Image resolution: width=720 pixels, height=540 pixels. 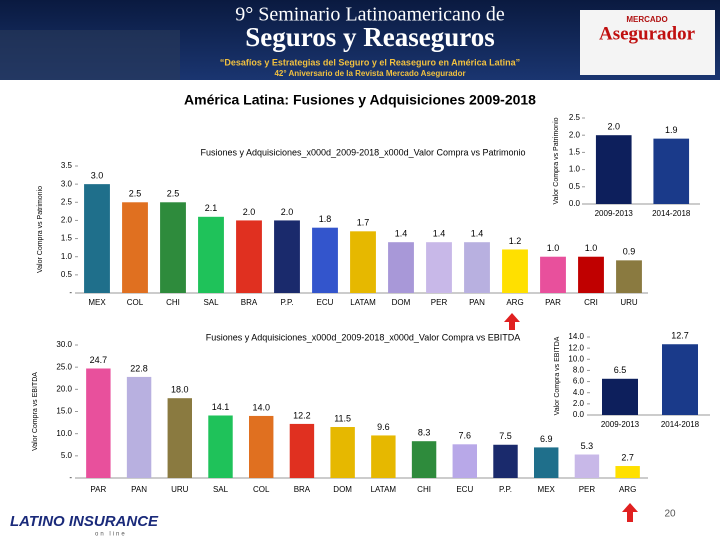 I want to click on value-label: 7.5, so click(x=505, y=436).